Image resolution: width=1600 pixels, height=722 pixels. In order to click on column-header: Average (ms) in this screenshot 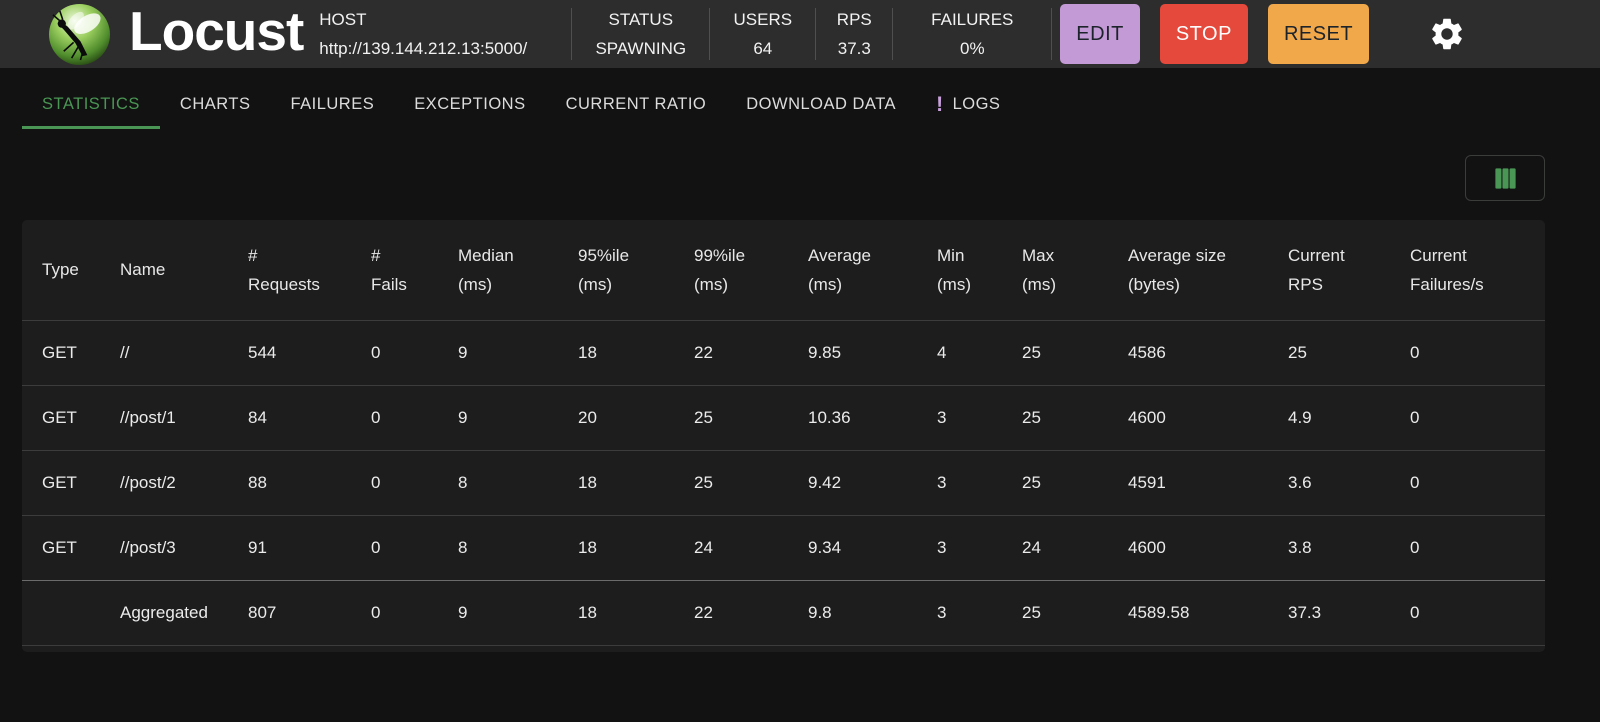, I will do `click(840, 269)`.